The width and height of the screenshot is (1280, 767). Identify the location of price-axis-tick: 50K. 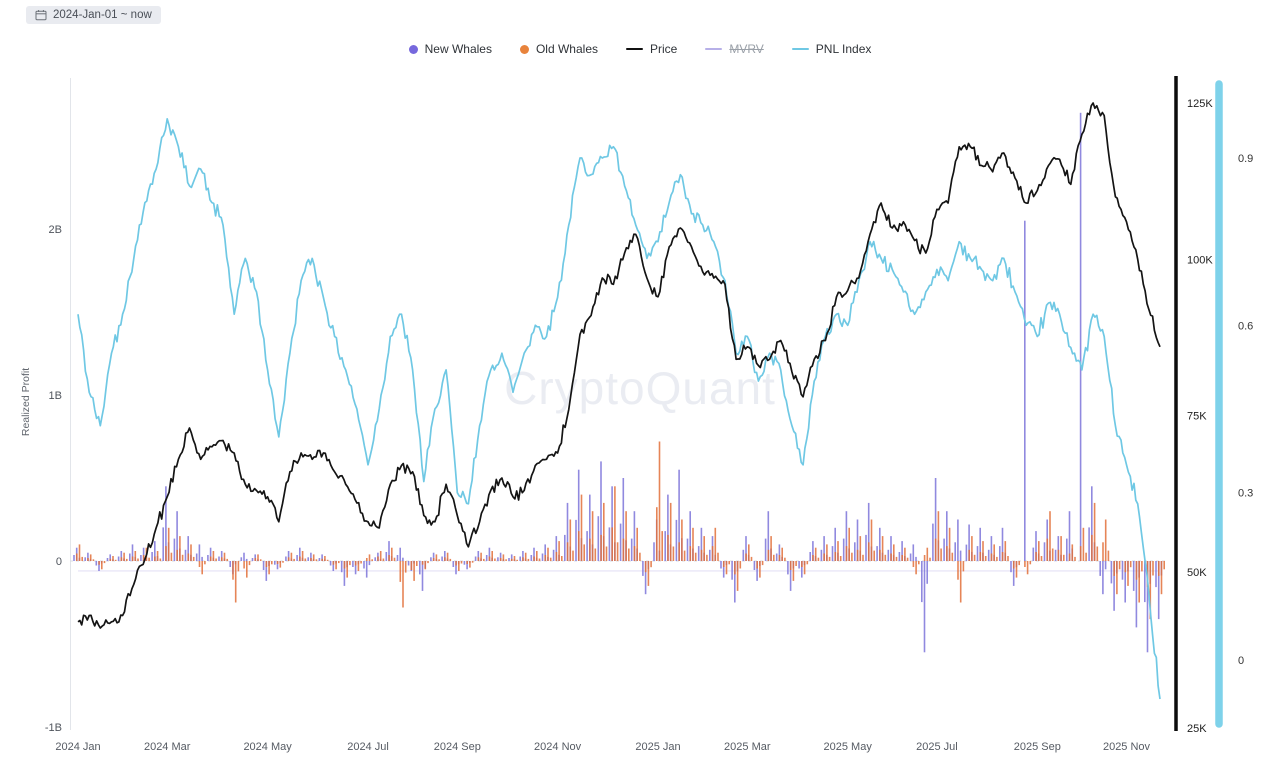
(1197, 573).